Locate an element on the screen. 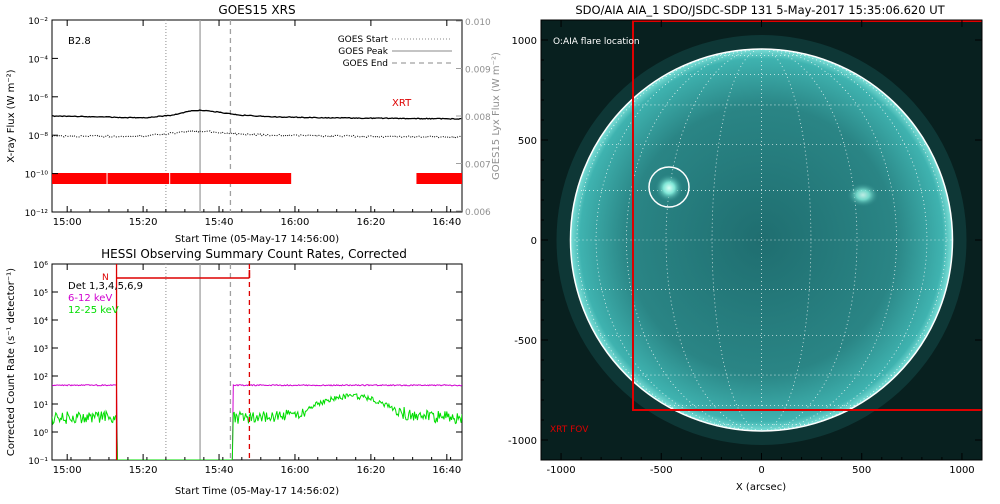 The image size is (1000, 504). aia-fov-label: XRT FOV is located at coordinates (569, 430).